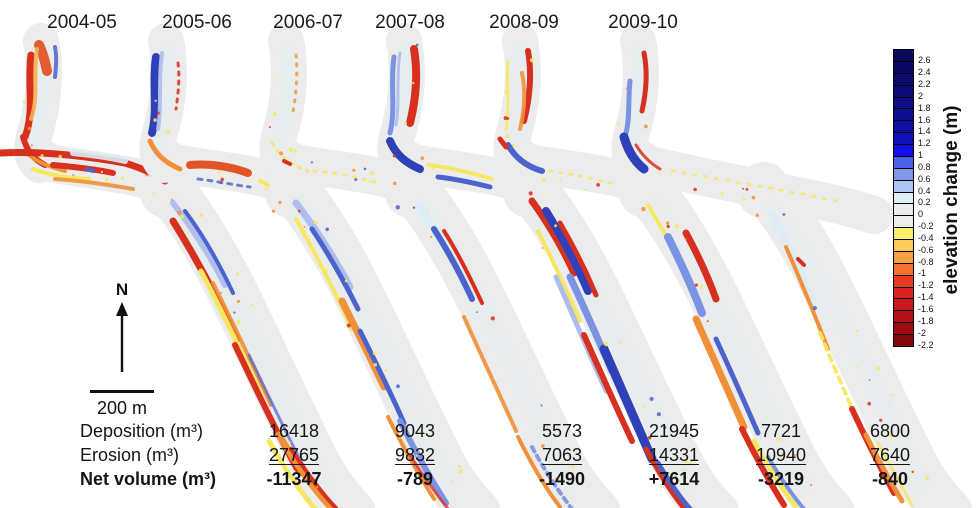 The width and height of the screenshot is (980, 508). I want to click on colorbar-tick--2.2: -2.2, so click(926, 344).